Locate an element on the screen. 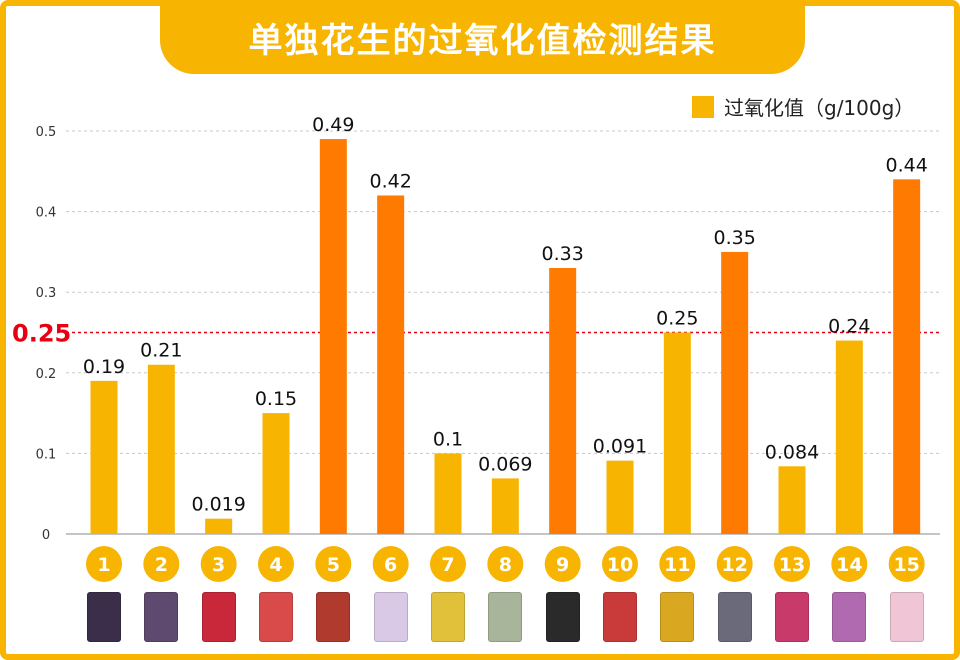 The width and height of the screenshot is (960, 660). x-tick-label: 8 is located at coordinates (505, 565).